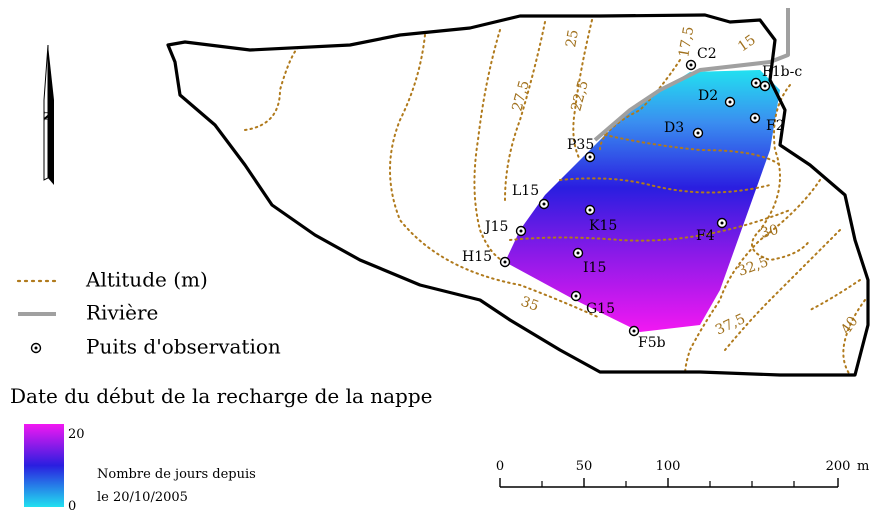  Describe the element at coordinates (594, 268) in the screenshot. I see `well-label: I15` at that location.